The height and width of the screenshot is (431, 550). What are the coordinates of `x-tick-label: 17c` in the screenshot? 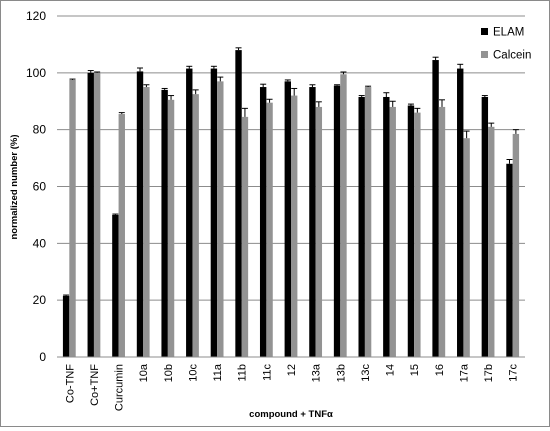 It's located at (514, 373).